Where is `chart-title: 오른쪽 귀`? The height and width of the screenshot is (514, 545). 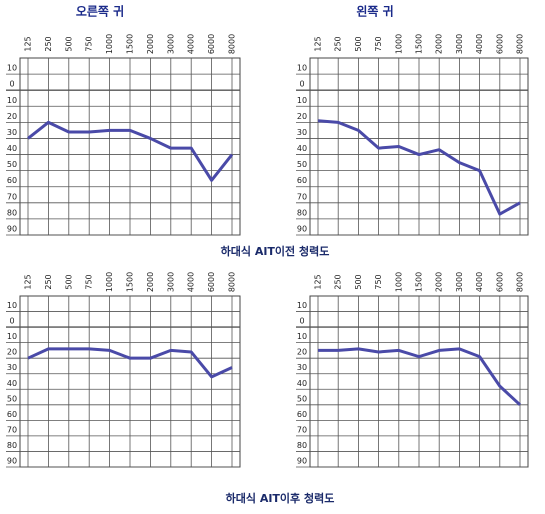
chart-title: 오른쪽 귀 is located at coordinates (100, 11).